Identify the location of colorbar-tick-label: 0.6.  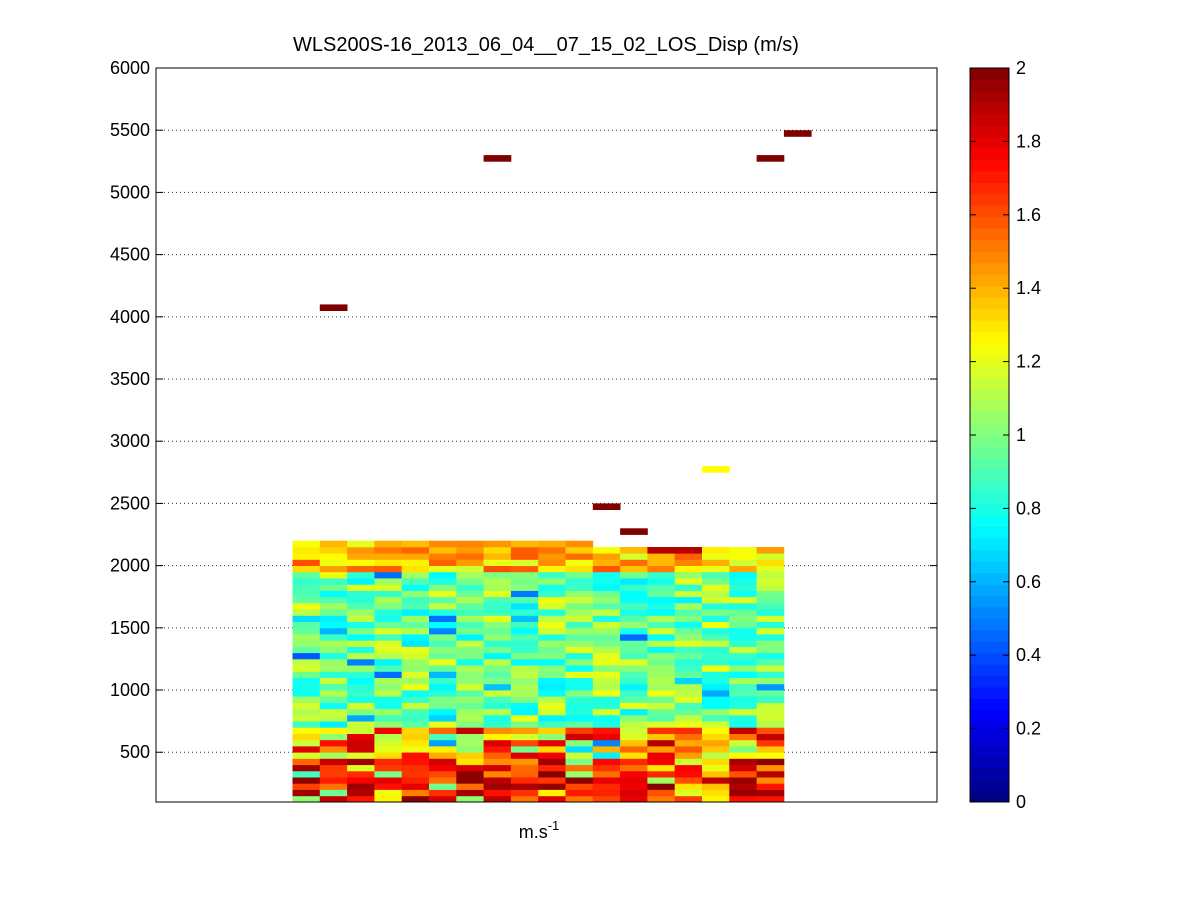
(1028, 582).